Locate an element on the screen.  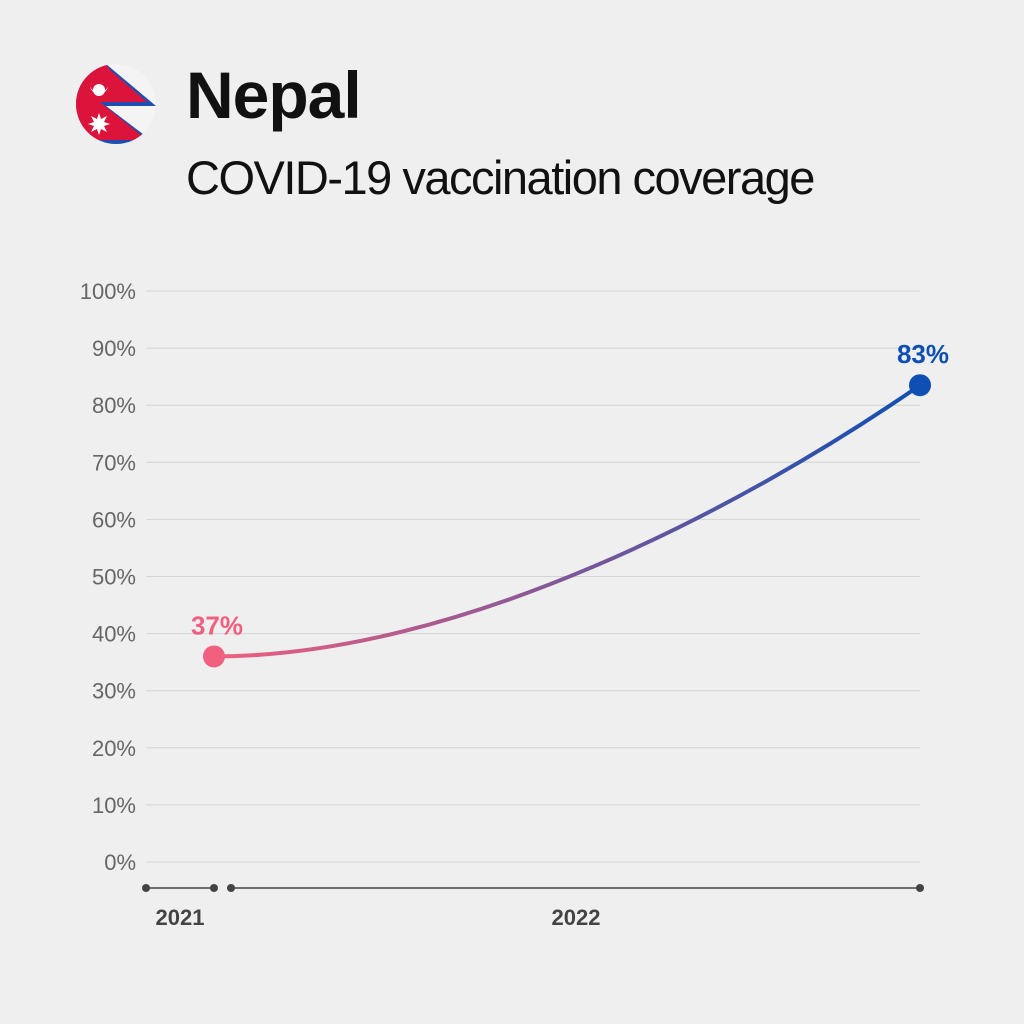
y-tick-label: 0% is located at coordinates (120, 862).